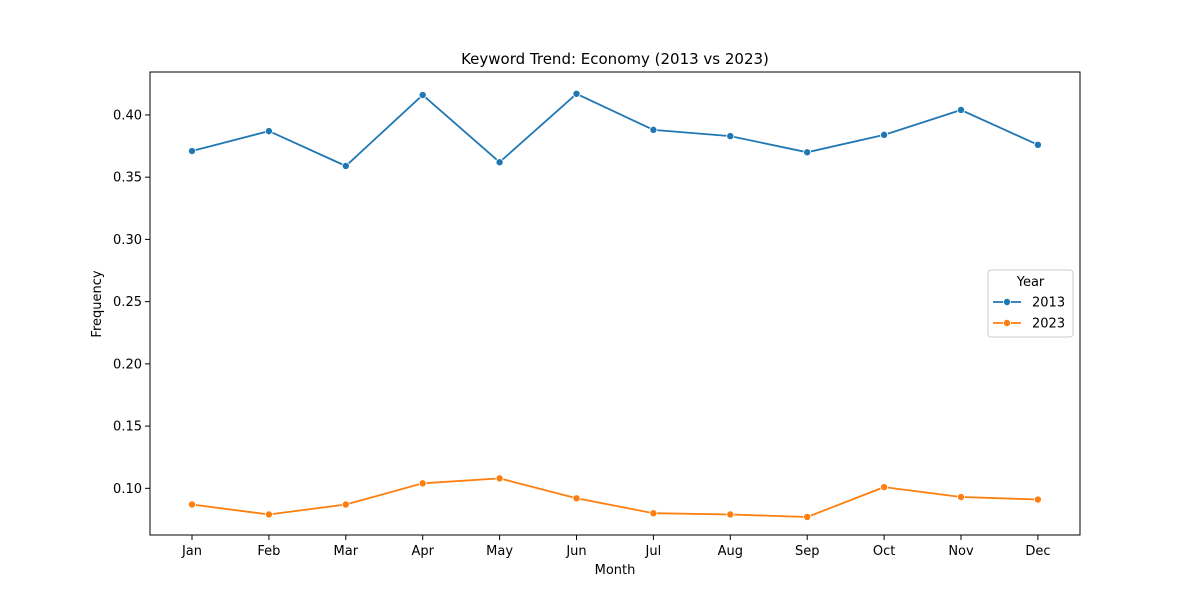  Describe the element at coordinates (807, 551) in the screenshot. I see `x-tick-label: Sep` at that location.